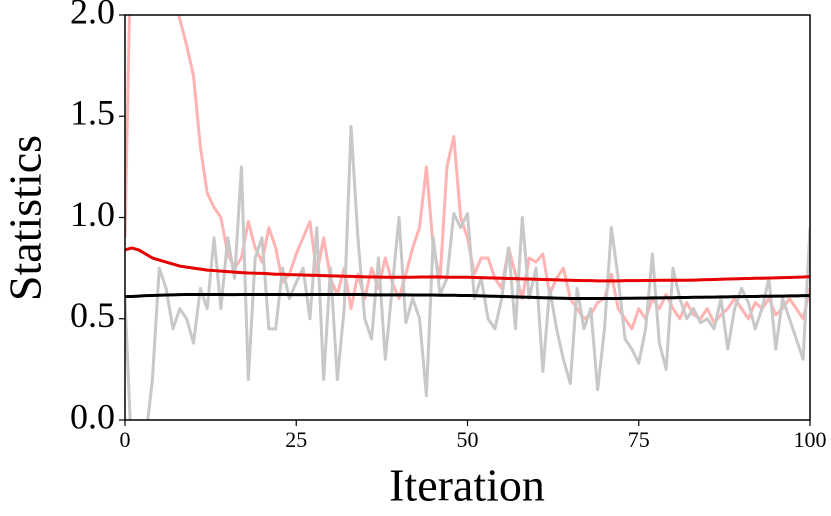  What do you see at coordinates (92, 416) in the screenshot?
I see `y-tick-label: 0.0` at bounding box center [92, 416].